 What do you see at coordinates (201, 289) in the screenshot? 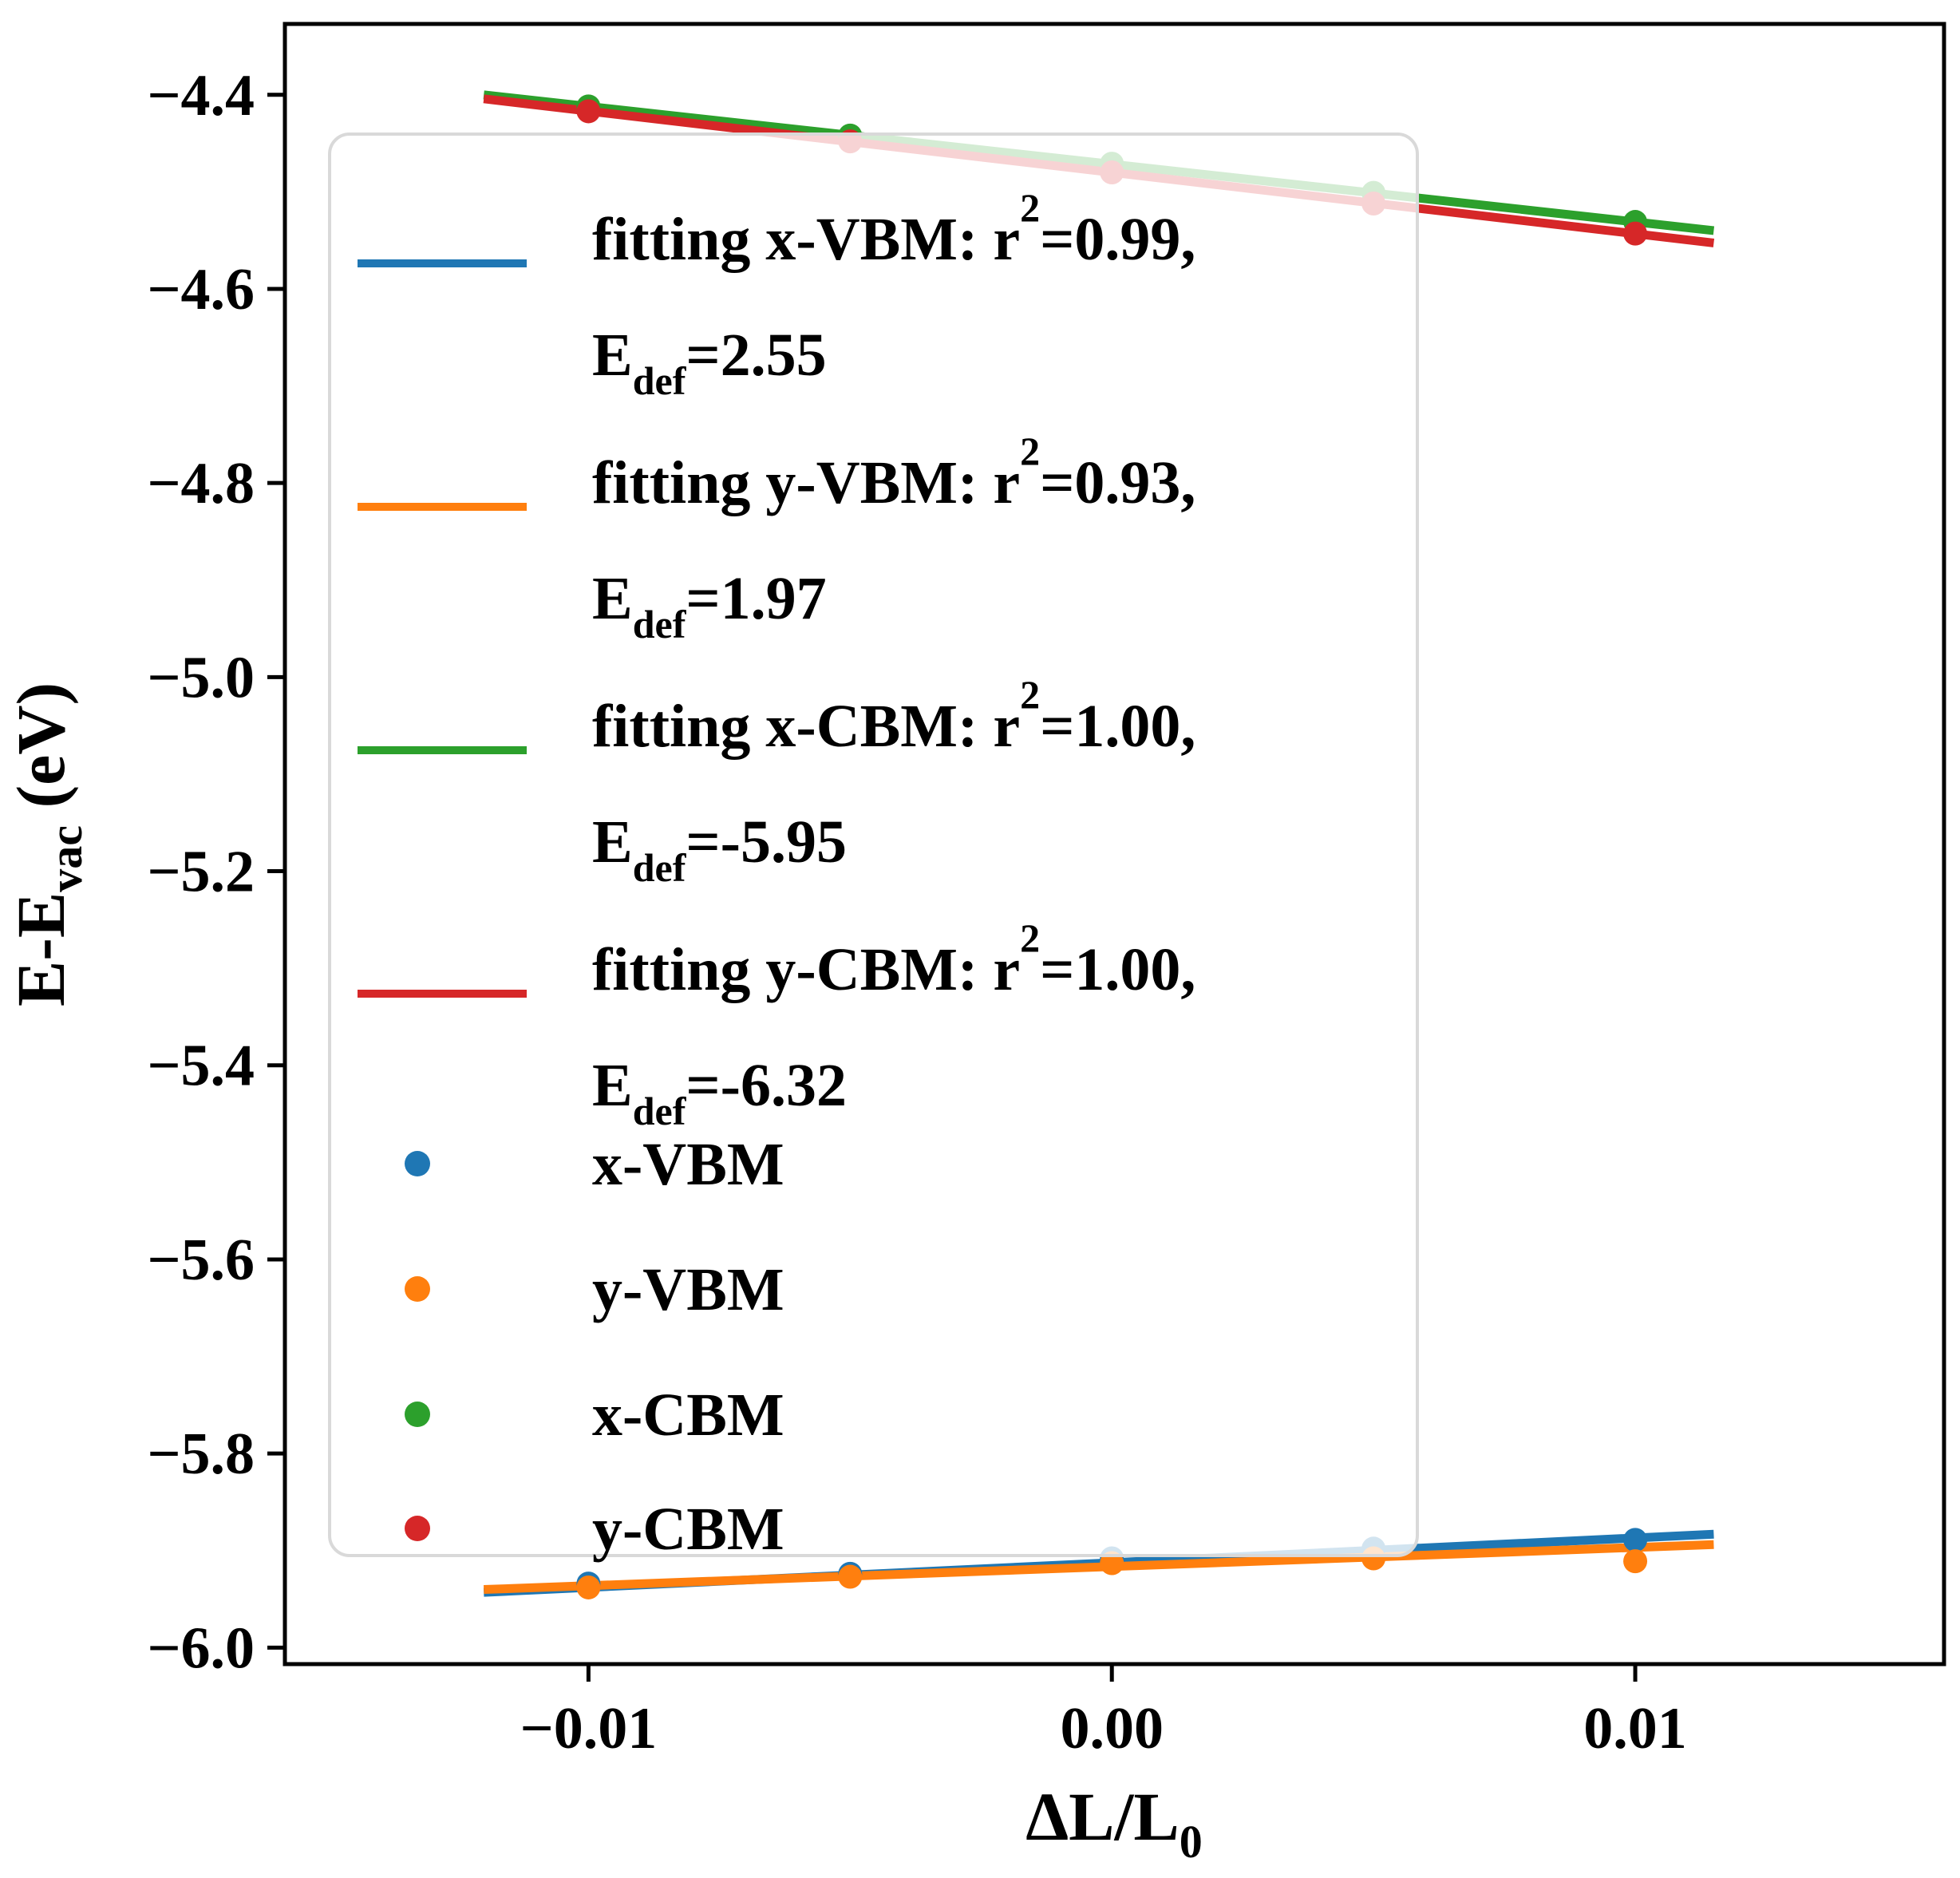
I see `y-tick-label: −4.6` at bounding box center [201, 289].